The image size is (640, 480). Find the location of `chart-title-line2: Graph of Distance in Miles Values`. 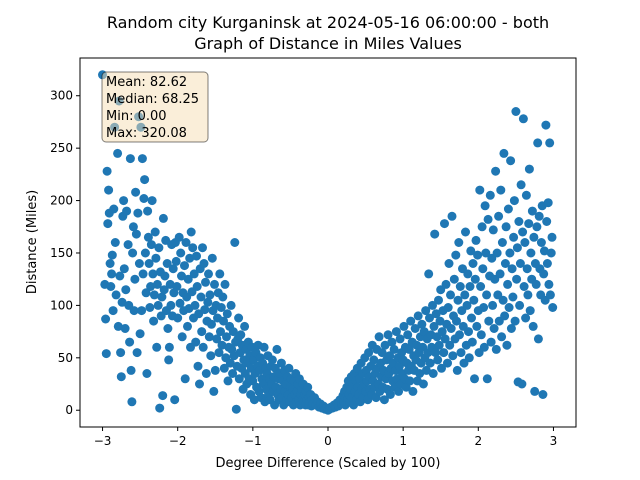

chart-title-line2: Graph of Distance in Miles Values is located at coordinates (328, 43).